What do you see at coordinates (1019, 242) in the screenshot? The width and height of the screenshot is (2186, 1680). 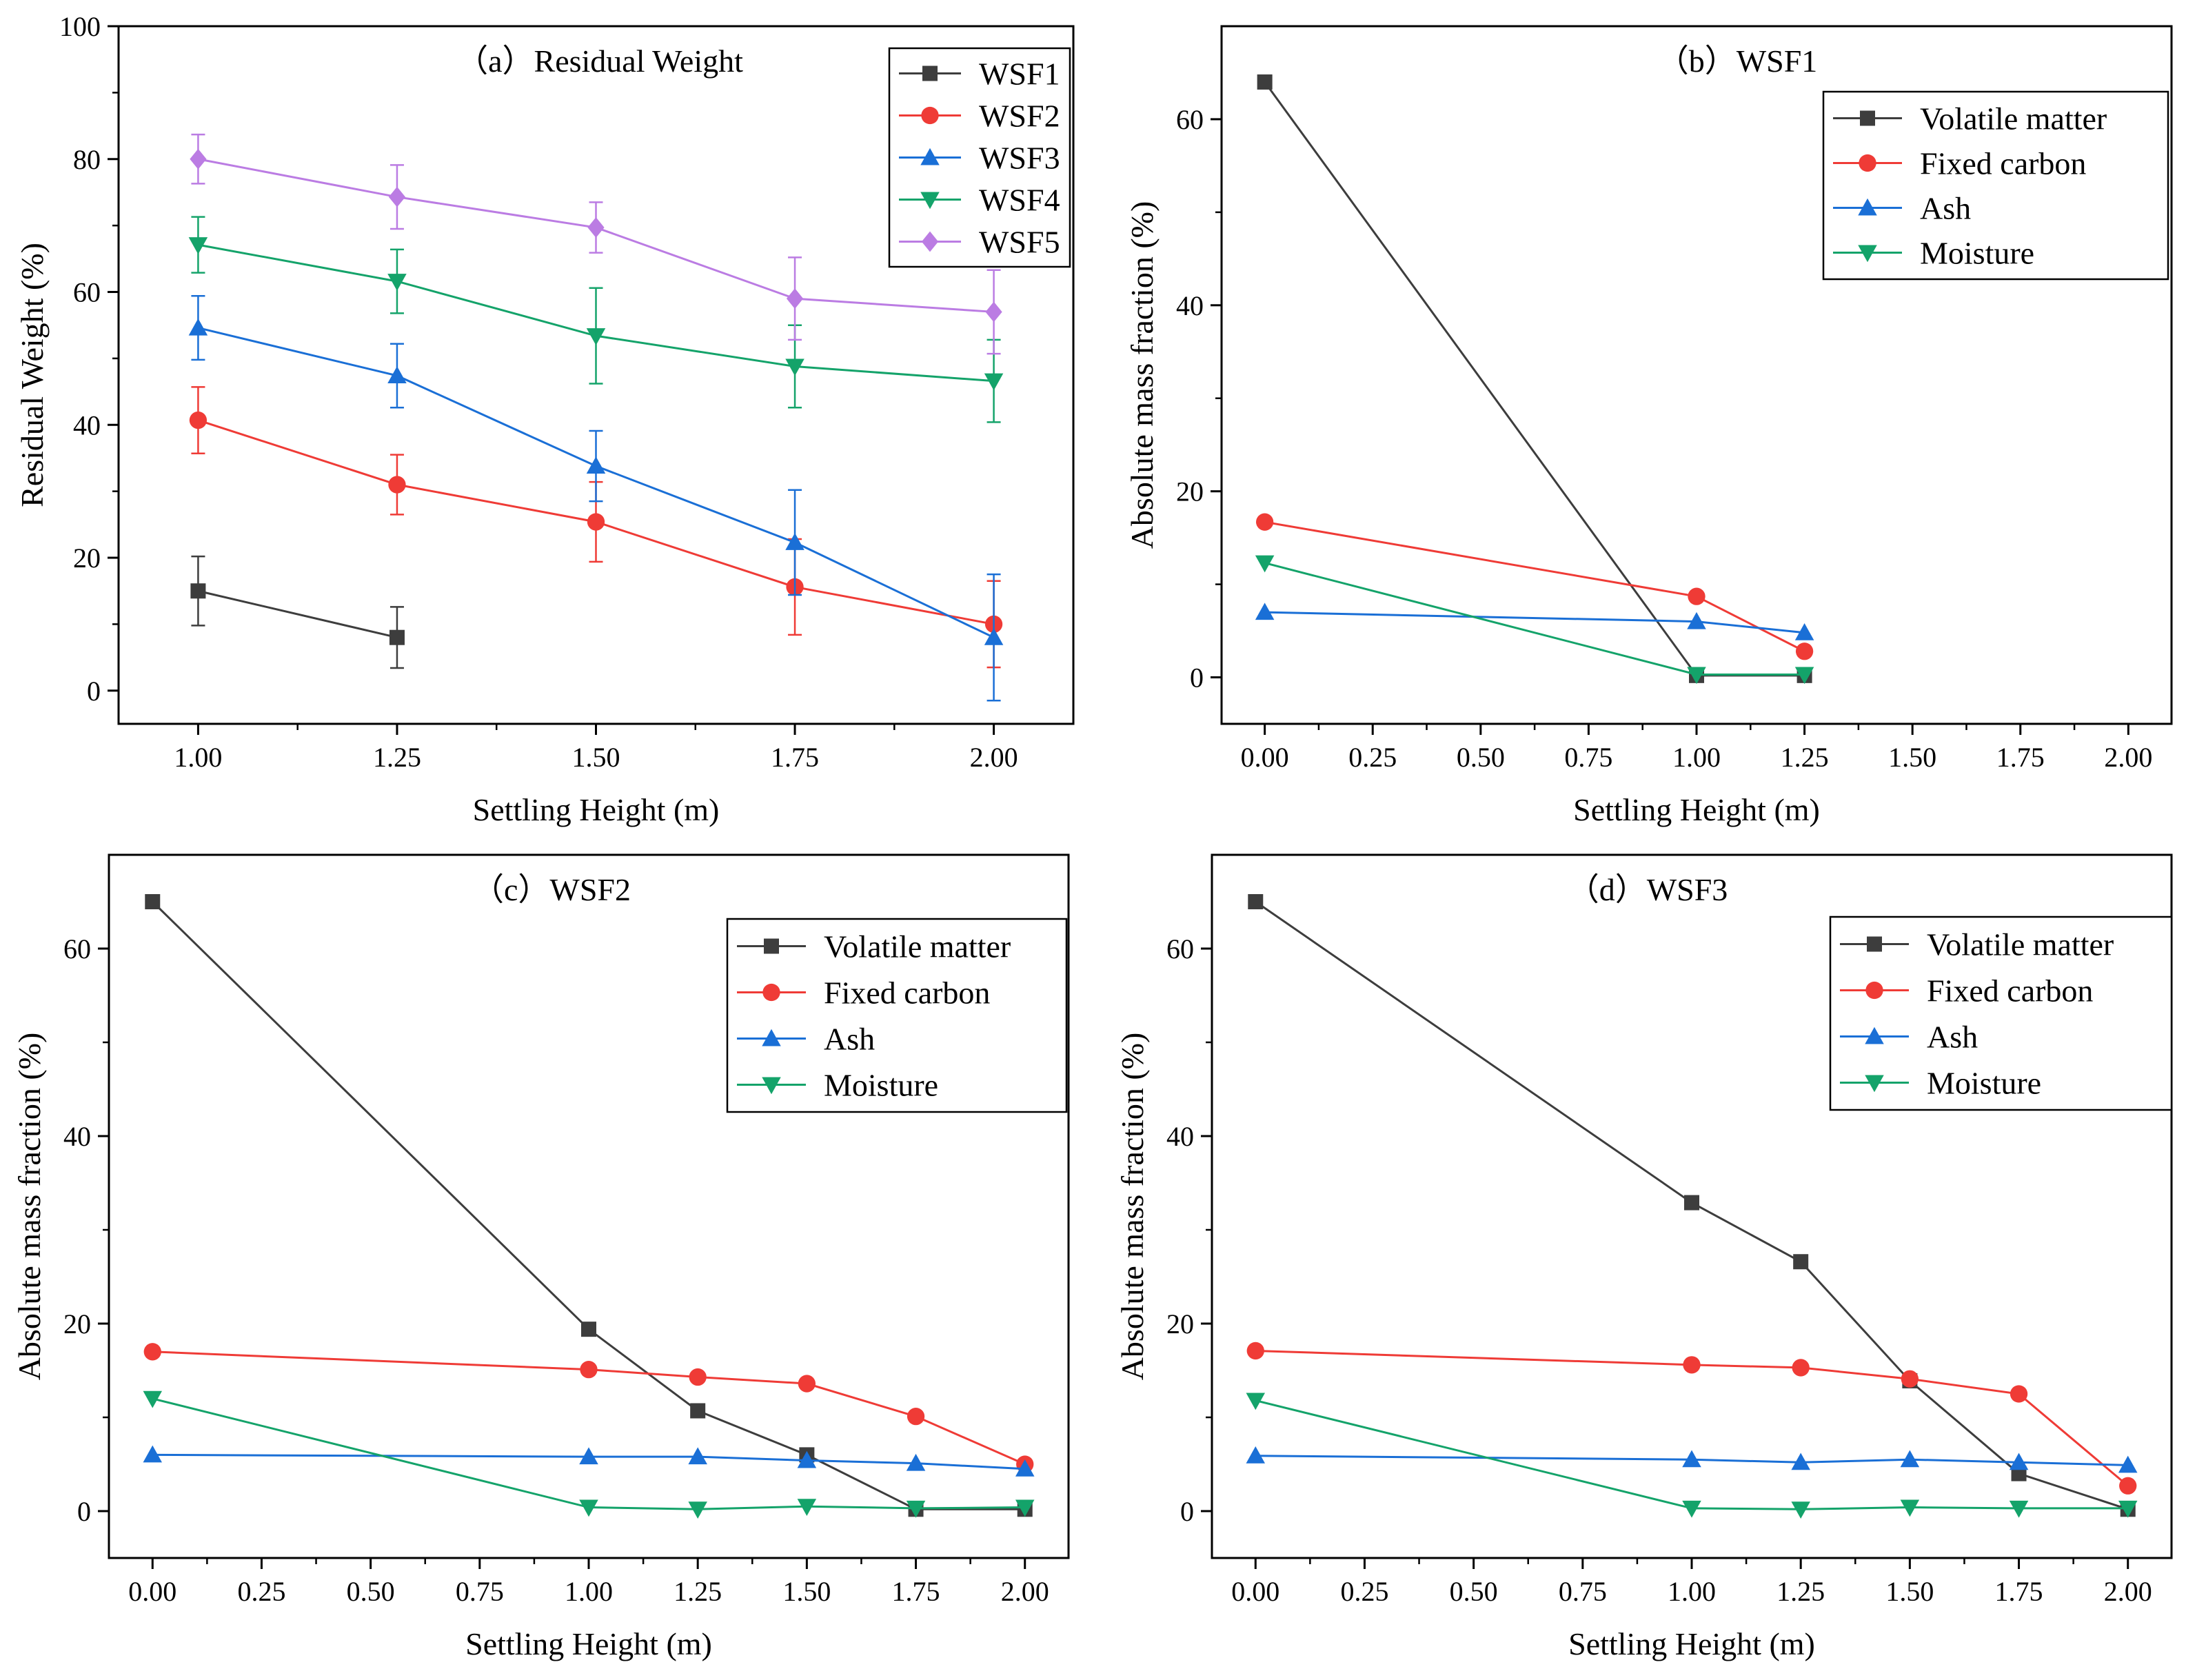 I see `legend-label: WSF5` at bounding box center [1019, 242].